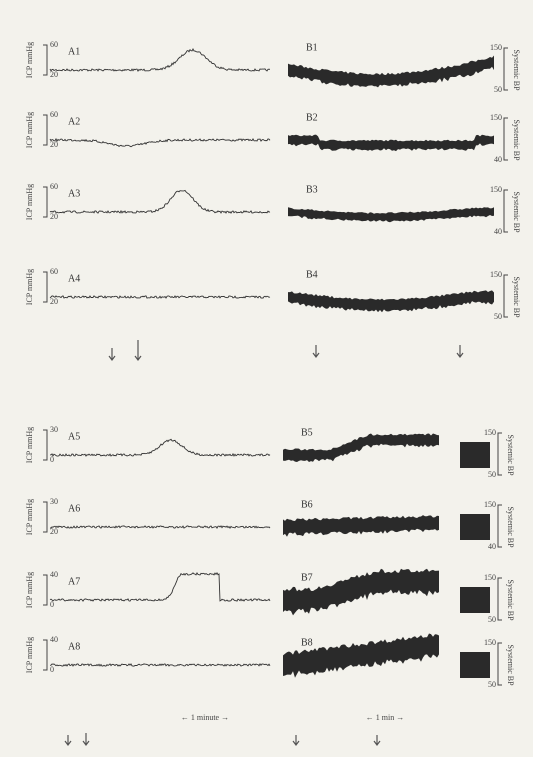 The image size is (533, 757). I want to click on icp-trace-label: A1, so click(74, 51).